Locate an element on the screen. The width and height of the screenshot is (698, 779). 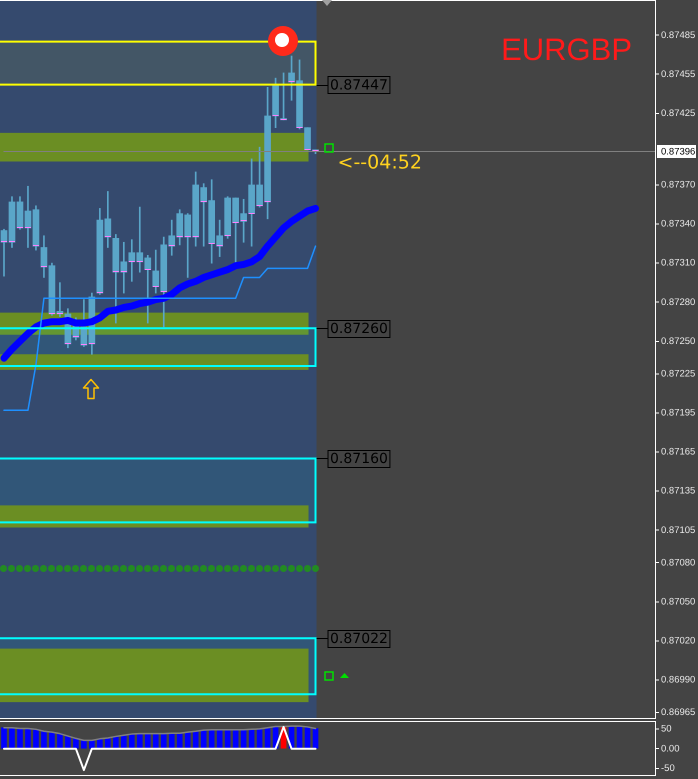
y-tick-label: 0.87020 is located at coordinates (678, 640).